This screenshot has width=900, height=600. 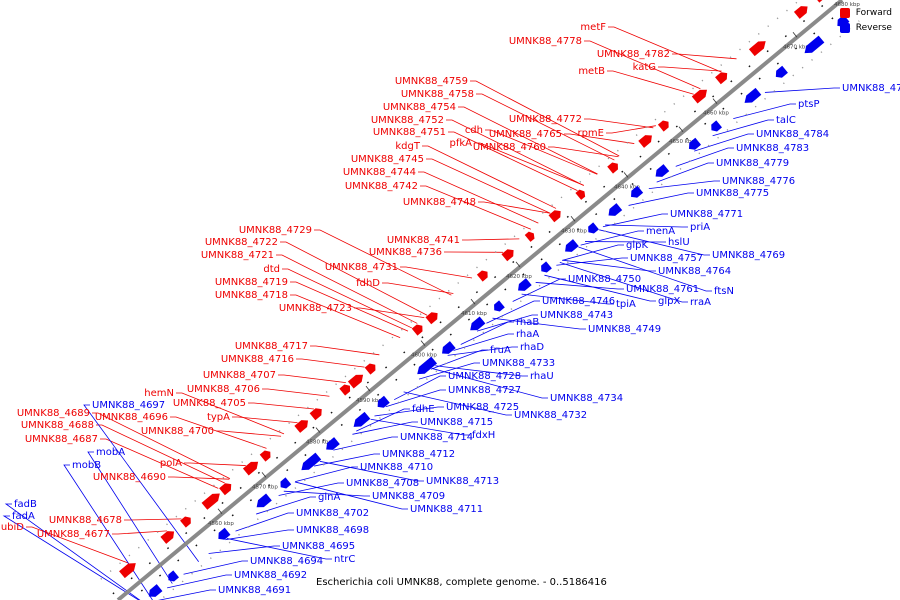 I want to click on reverse-gene-label: UMNK88_4746, so click(x=578, y=301).